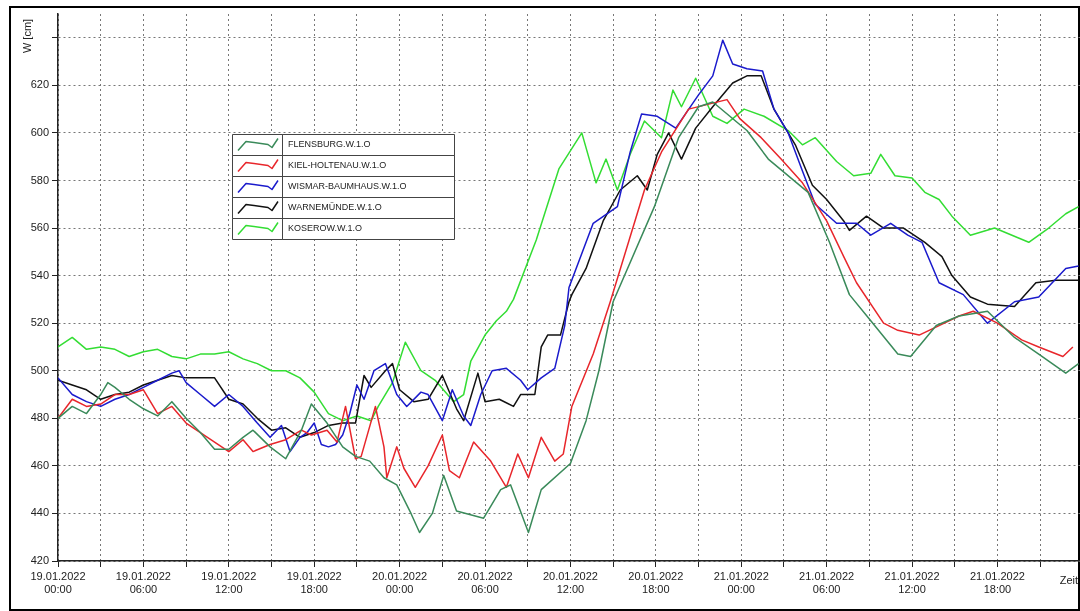  Describe the element at coordinates (912, 582) in the screenshot. I see `x-tick-label: 21.01.2022 12:00` at that location.